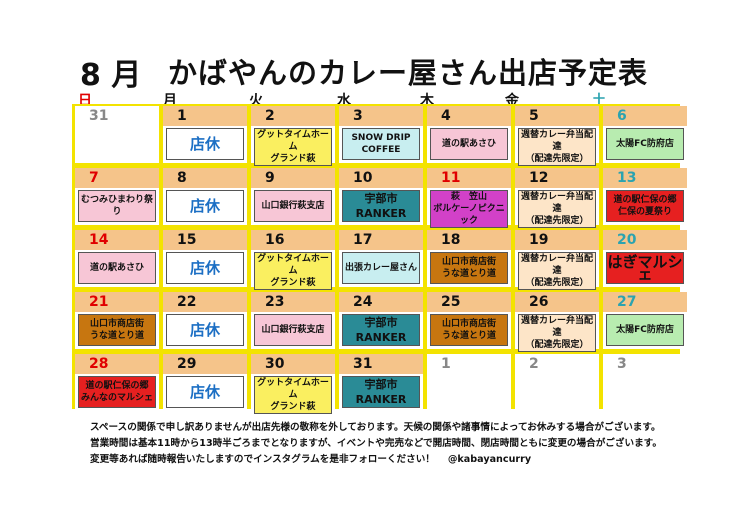  Describe the element at coordinates (293, 302) in the screenshot. I see `day-number: 23` at that location.